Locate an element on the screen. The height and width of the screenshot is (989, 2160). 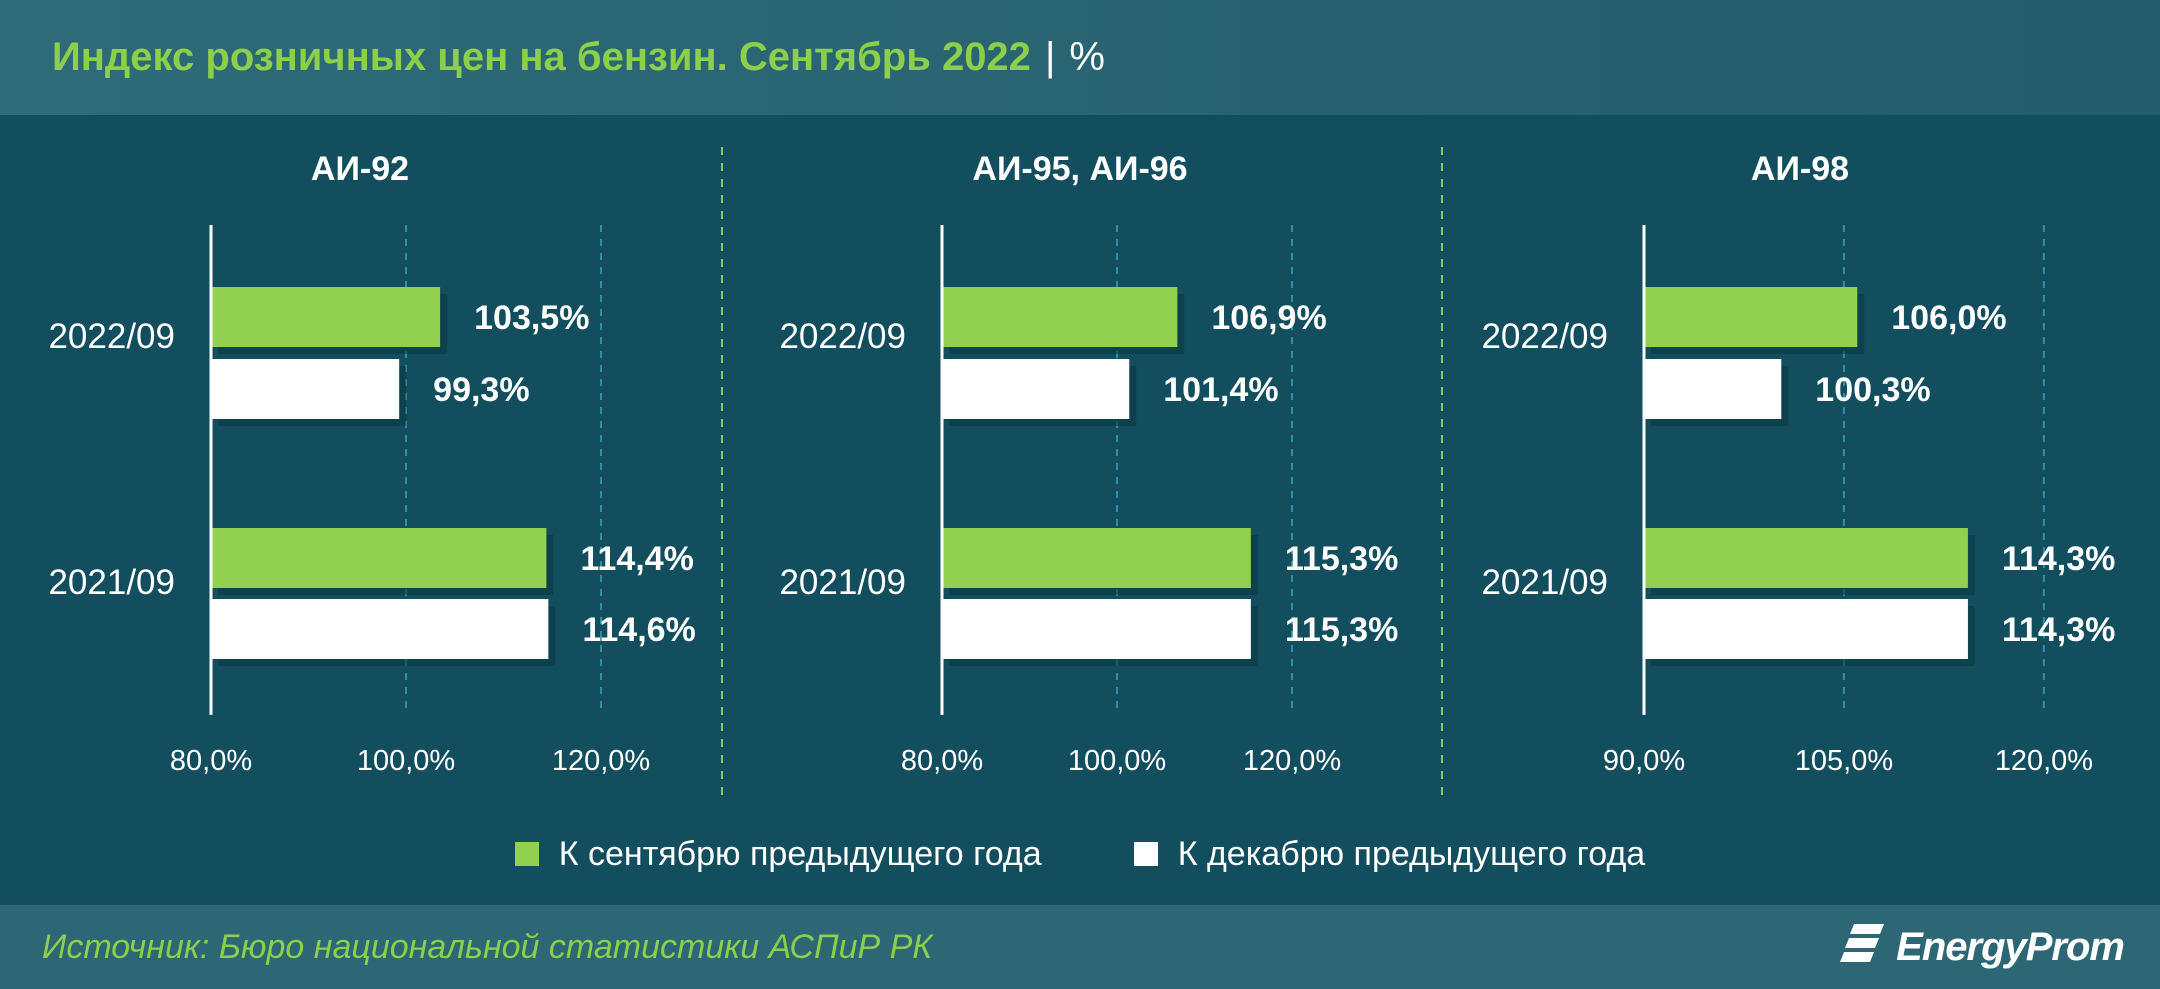
tick-label-1-2: 120,0% is located at coordinates (601, 761).